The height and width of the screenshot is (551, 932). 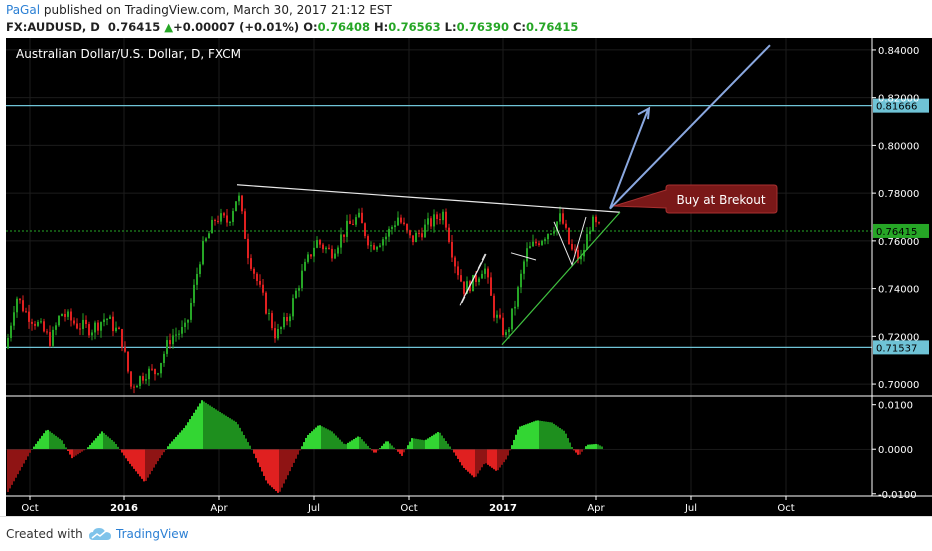 I want to click on price-axis-tick-label: 0.70000, so click(x=898, y=385).